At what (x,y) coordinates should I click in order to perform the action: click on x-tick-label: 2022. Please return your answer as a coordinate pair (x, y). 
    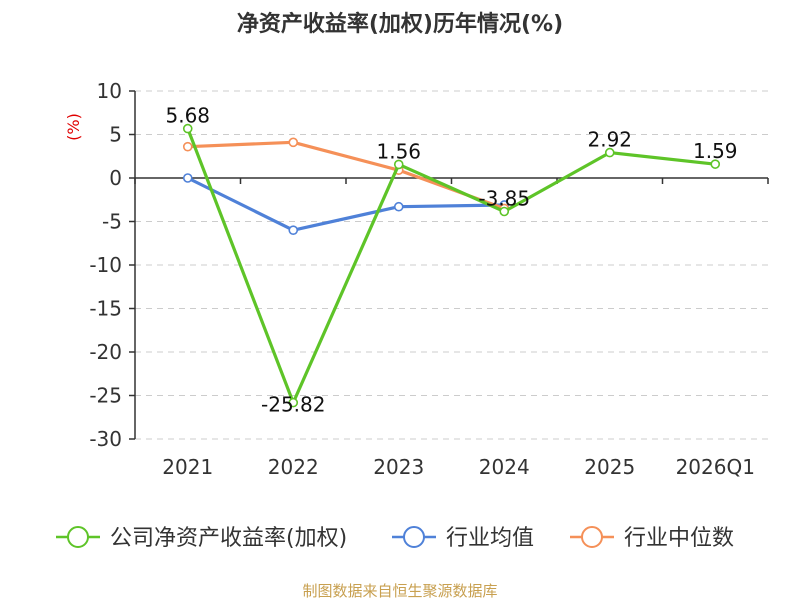
    Looking at the image, I should click on (293, 467).